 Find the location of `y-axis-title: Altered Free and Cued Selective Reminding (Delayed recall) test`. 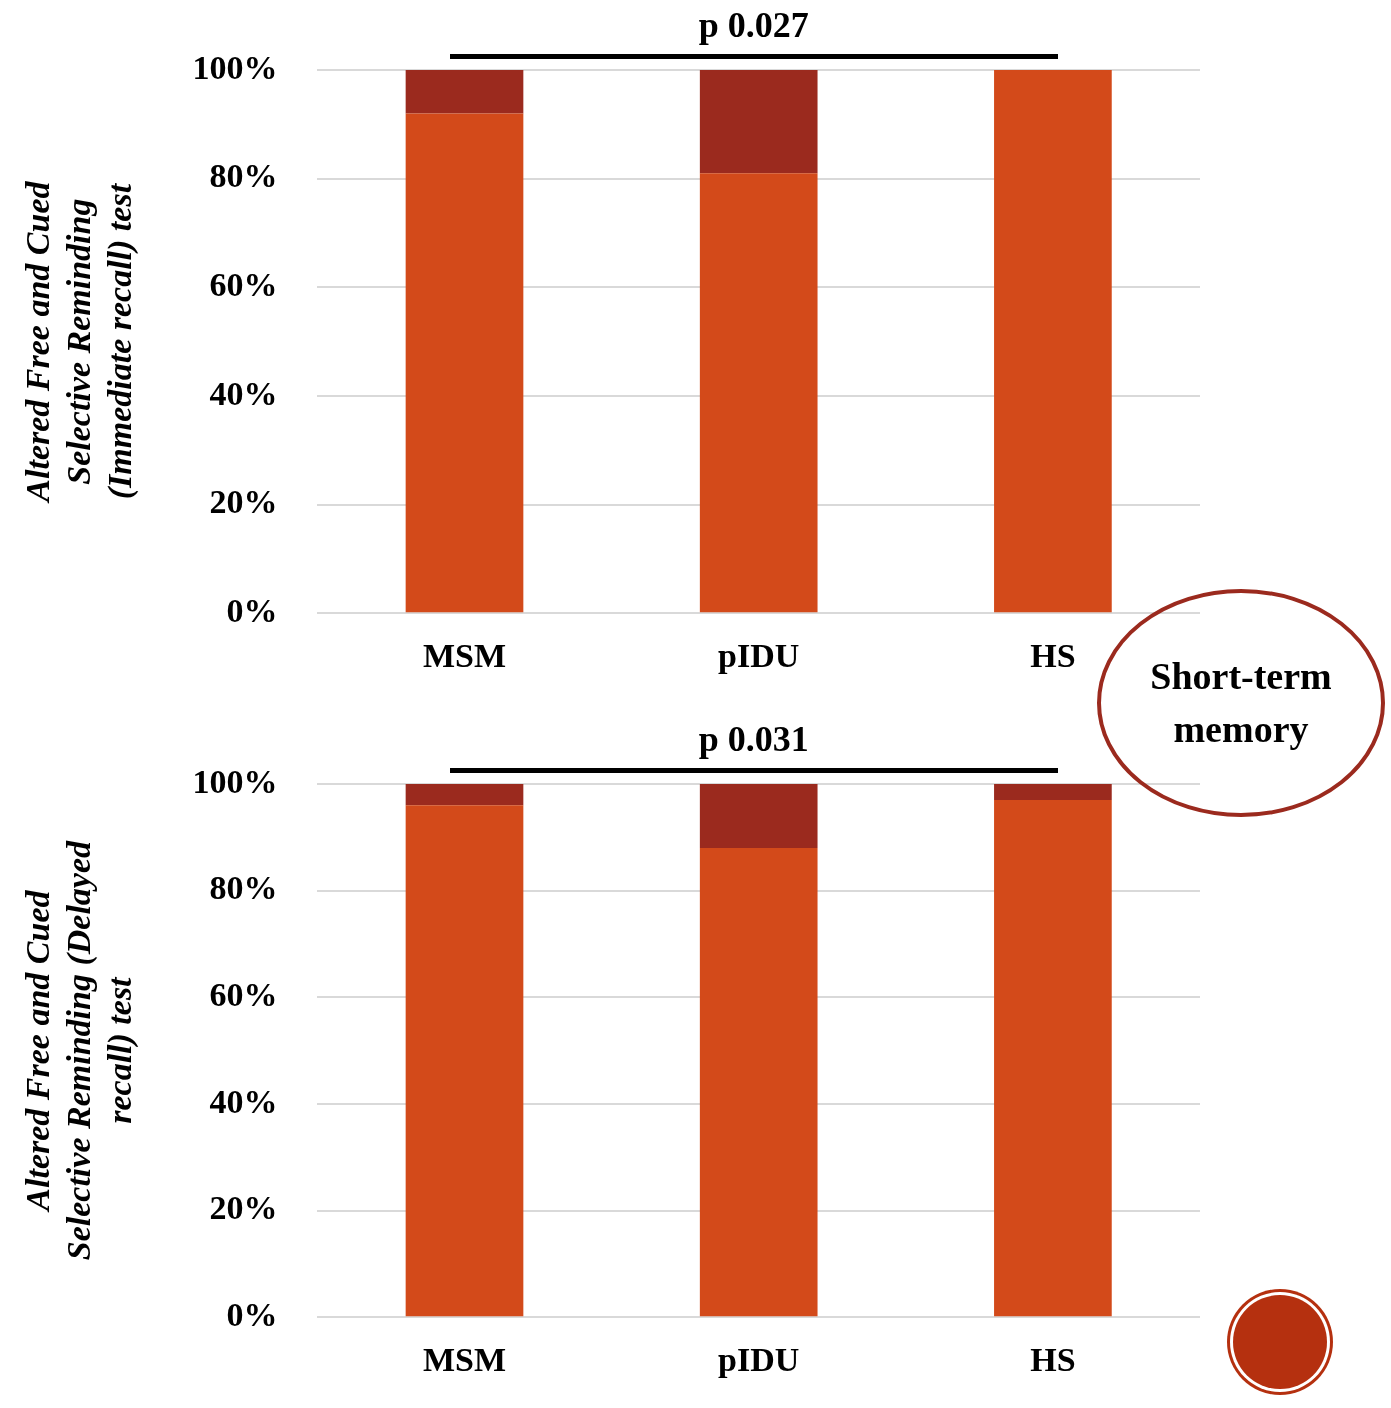

y-axis-title: Altered Free and Cued Selective Reminding (Delayed recall) test is located at coordinates (79, 1050).